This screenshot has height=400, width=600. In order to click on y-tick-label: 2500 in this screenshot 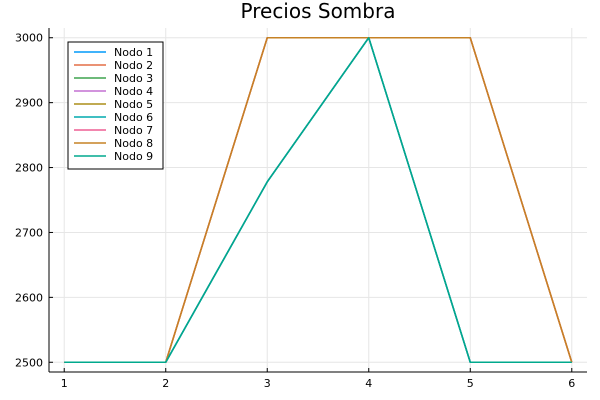, I will do `click(29, 362)`.